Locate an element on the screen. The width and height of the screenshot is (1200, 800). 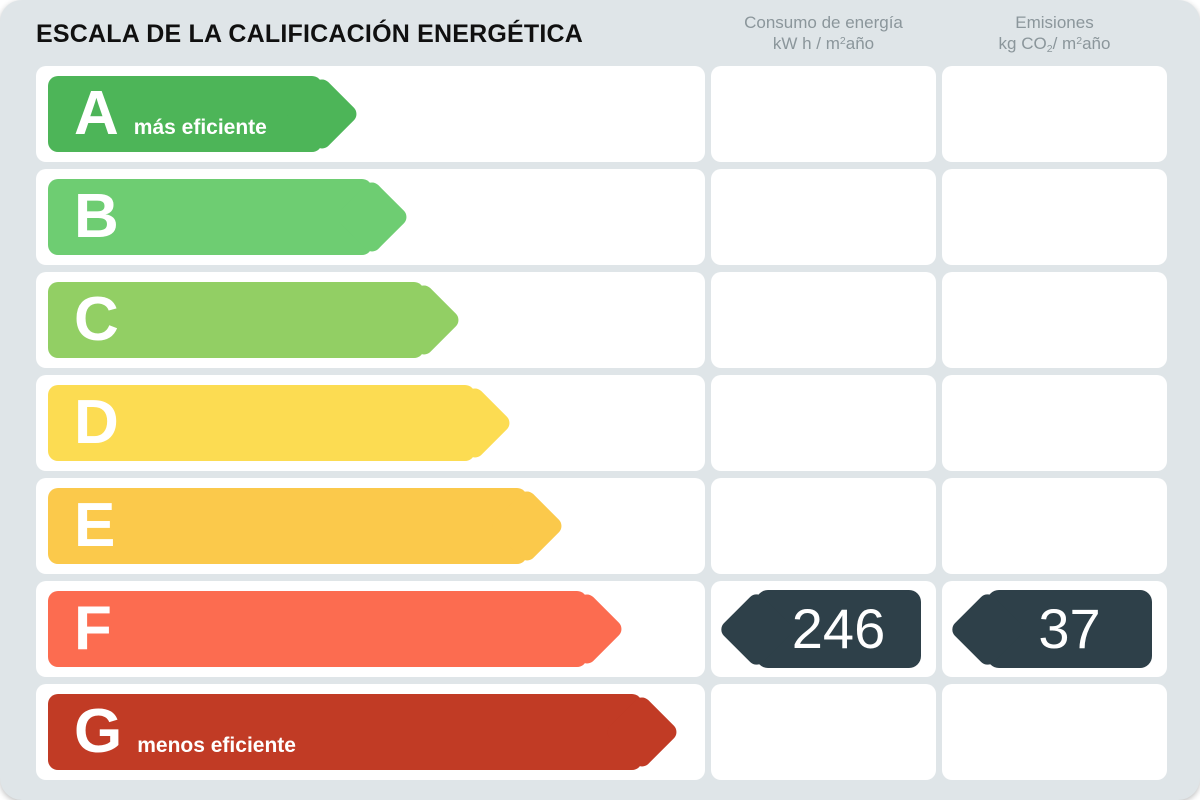
scale-cell-c: C is located at coordinates (370, 320).